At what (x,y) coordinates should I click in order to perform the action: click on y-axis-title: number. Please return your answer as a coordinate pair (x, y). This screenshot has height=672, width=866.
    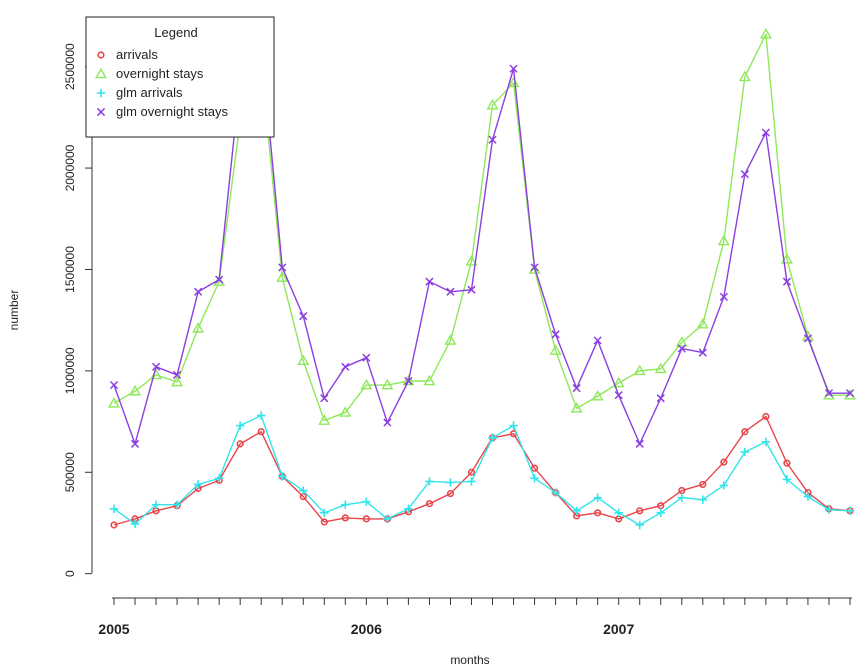
    Looking at the image, I should click on (14, 310).